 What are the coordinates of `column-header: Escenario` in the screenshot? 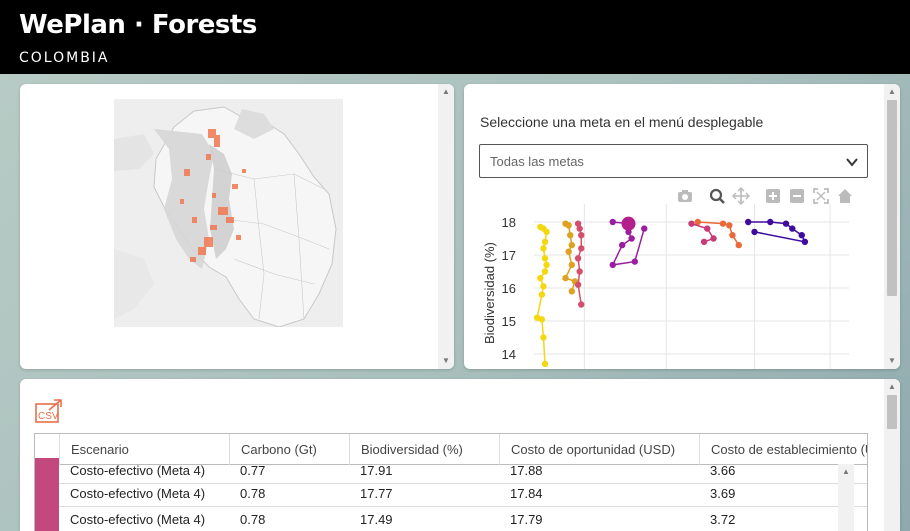 It's located at (144, 449).